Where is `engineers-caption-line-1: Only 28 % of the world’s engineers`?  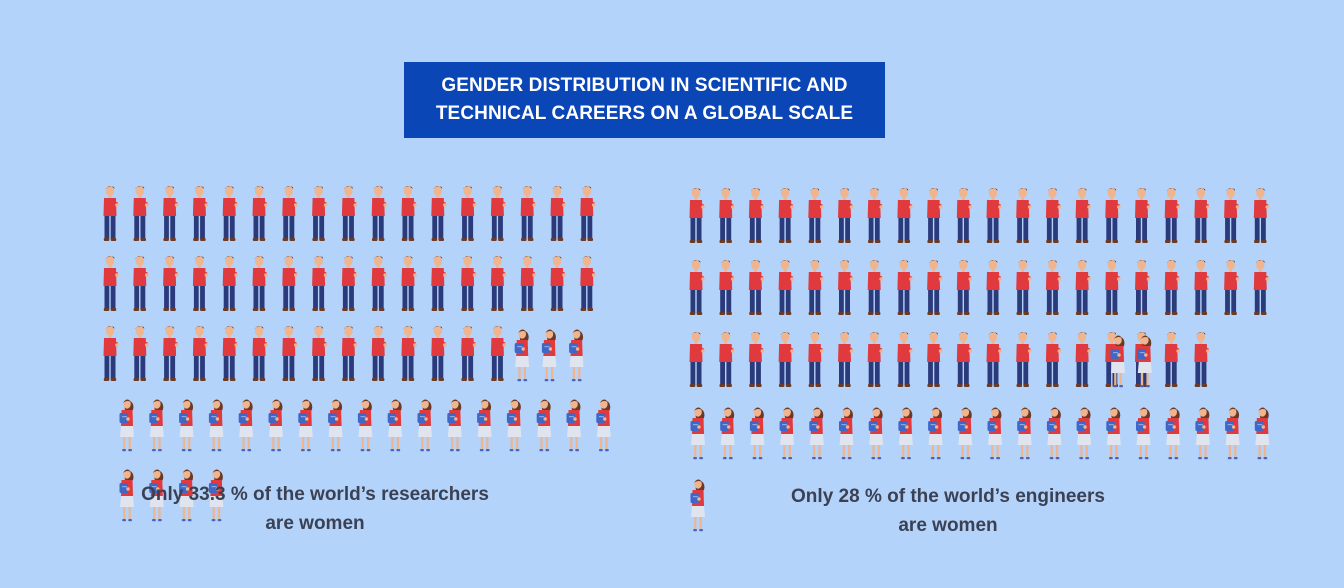
engineers-caption-line-1: Only 28 % of the world’s engineers is located at coordinates (948, 496).